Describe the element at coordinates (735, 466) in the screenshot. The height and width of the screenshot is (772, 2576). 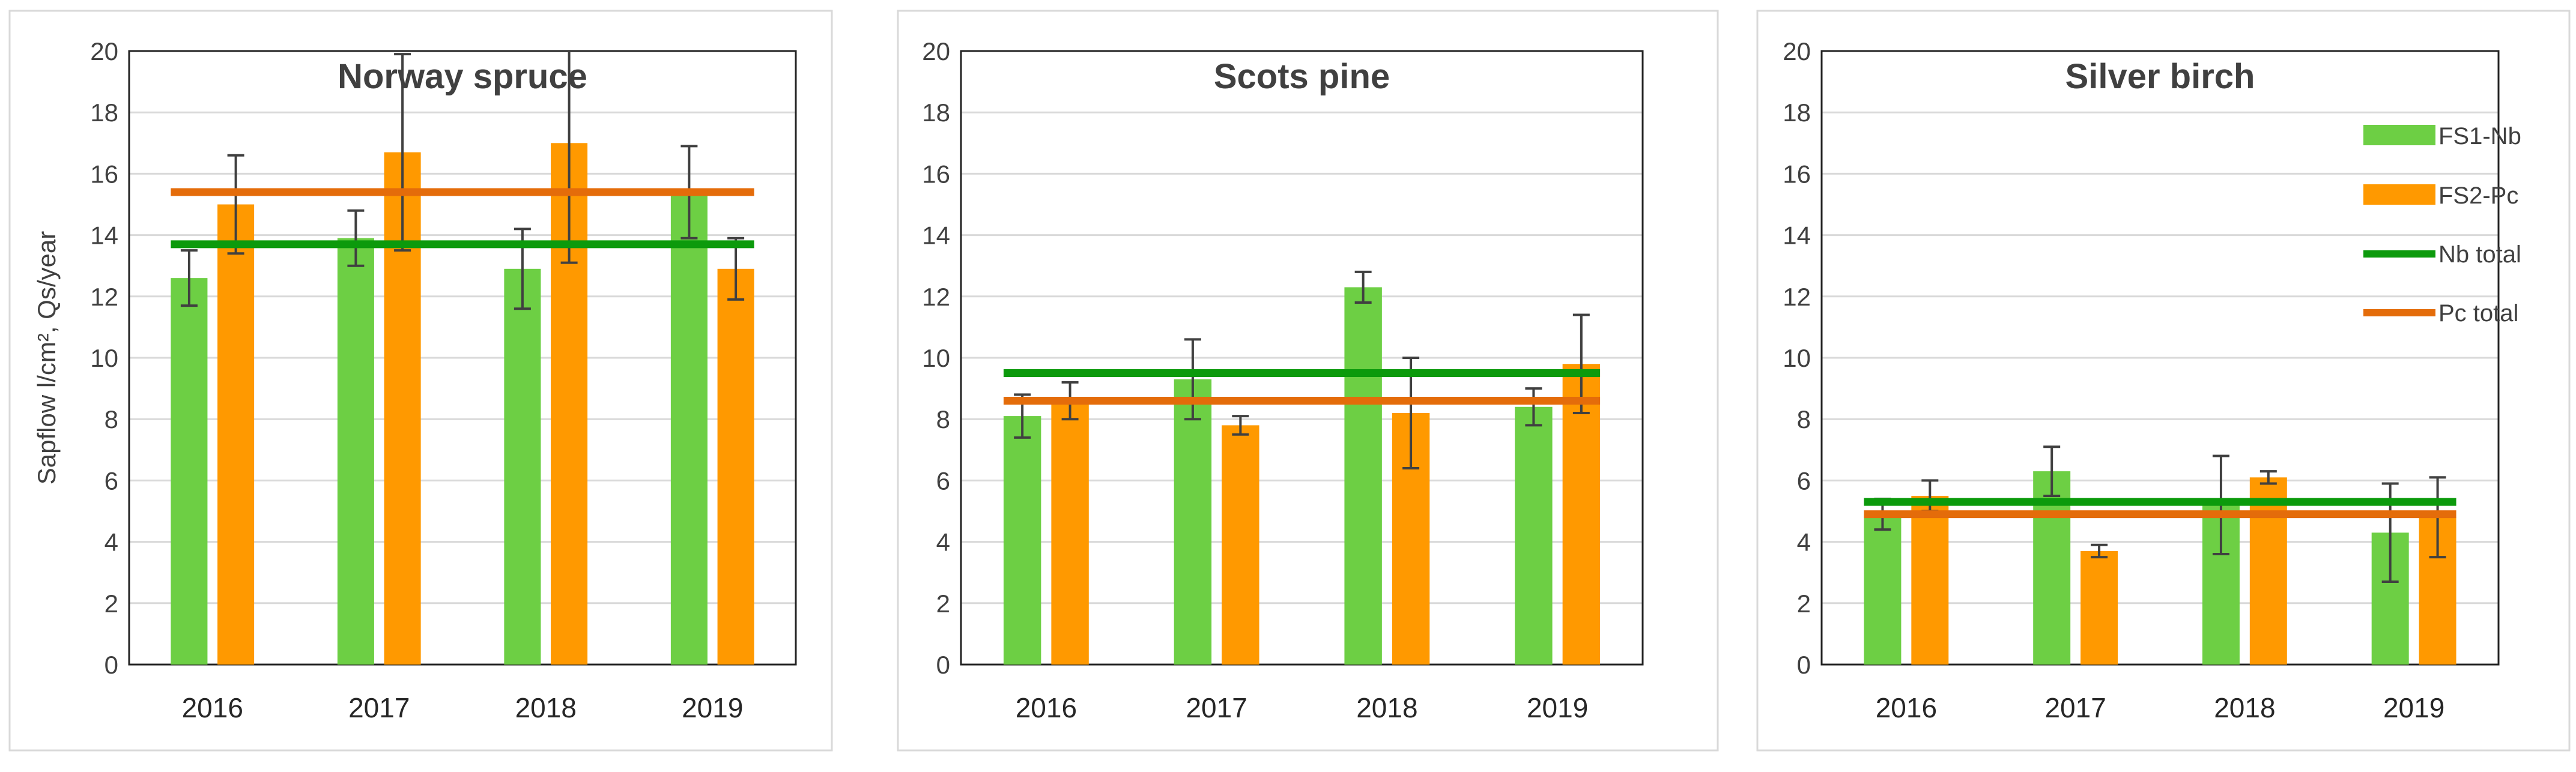
I see `bar-fs2-pc-2019` at that location.